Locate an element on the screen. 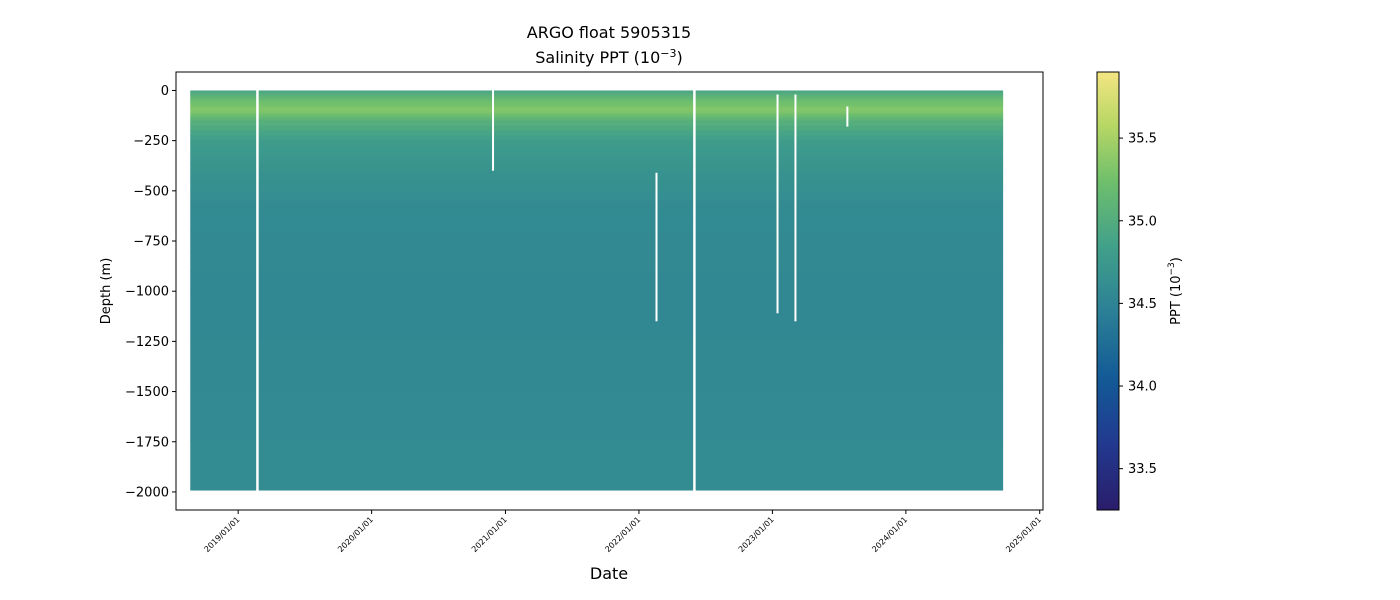 Image resolution: width=1400 pixels, height=600 pixels. x-tick-label: 2025/01/01 is located at coordinates (1023, 534).